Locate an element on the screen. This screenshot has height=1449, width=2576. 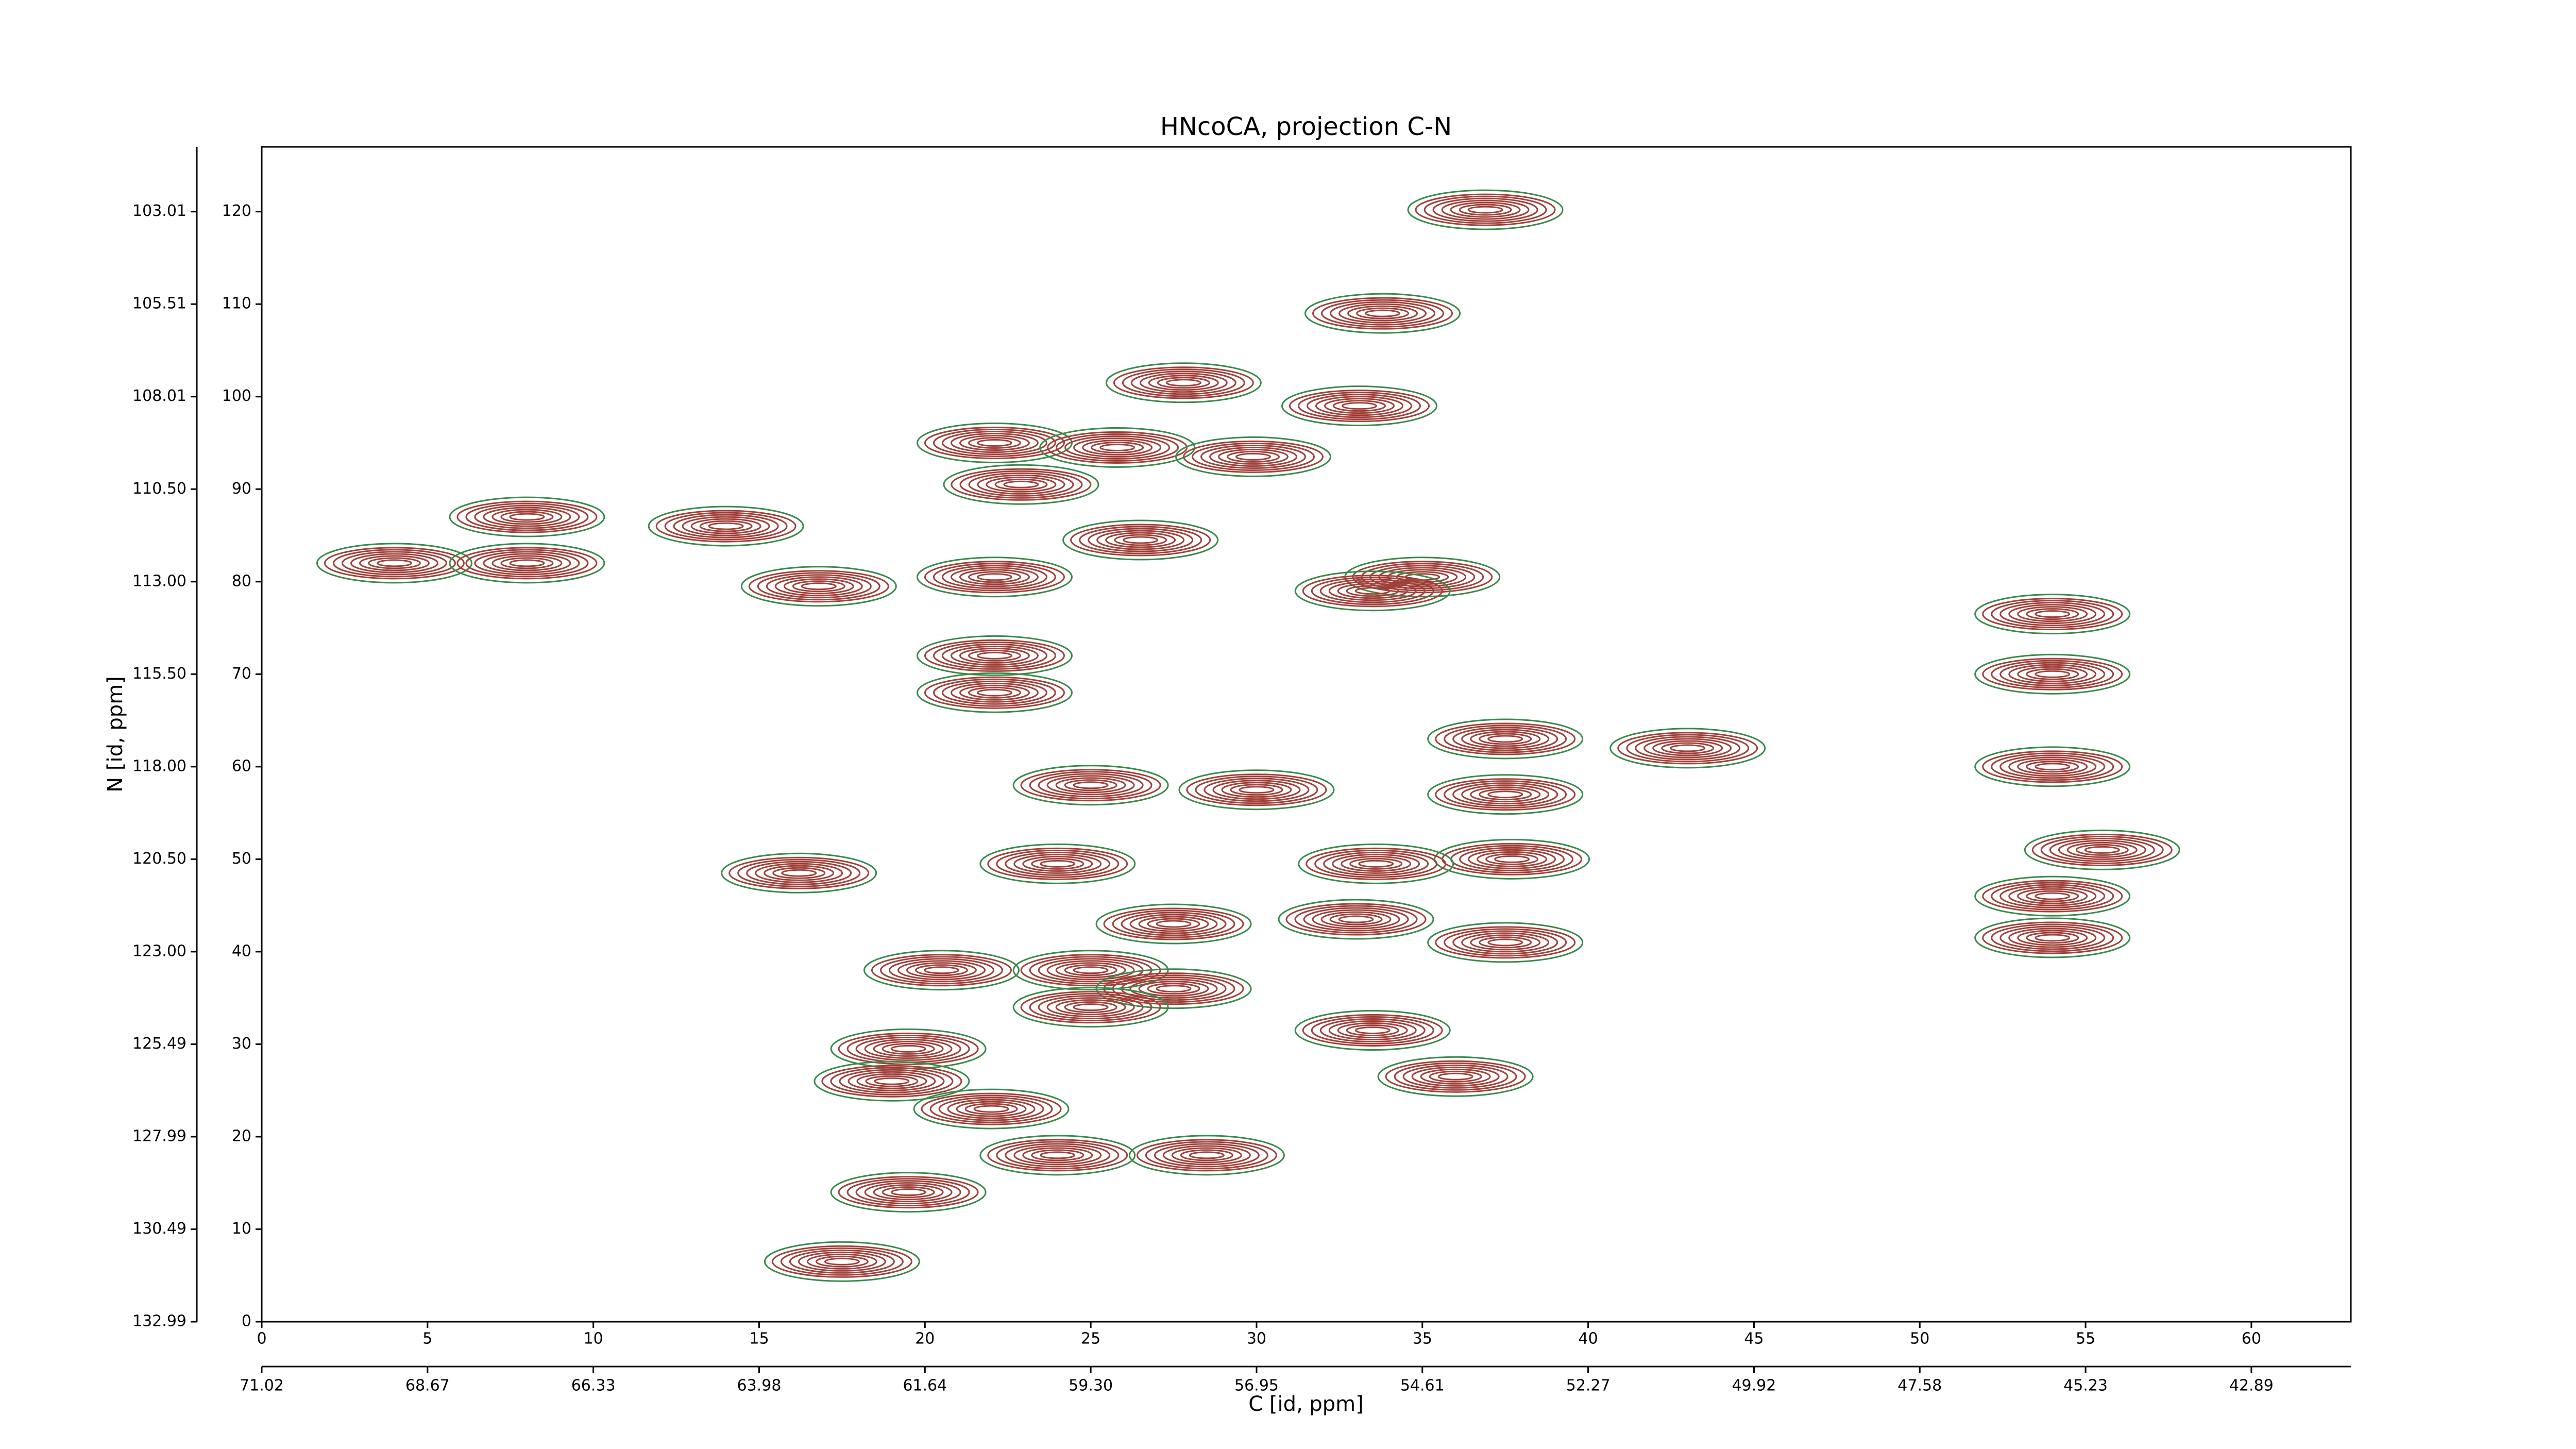
y-tick-label: 80 is located at coordinates (241, 581).